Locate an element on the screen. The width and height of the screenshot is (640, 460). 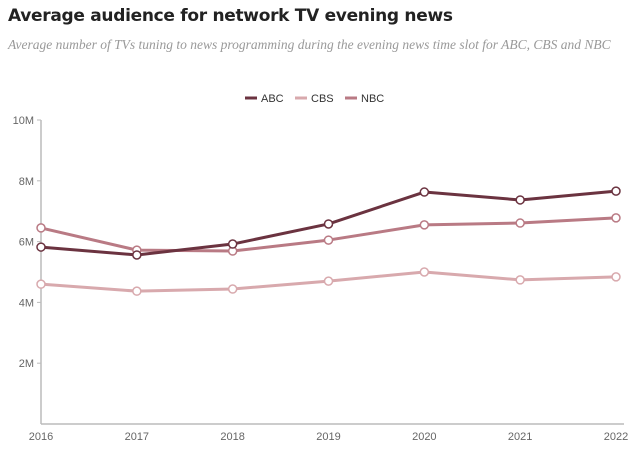
x-tick-label: 2020 is located at coordinates (424, 437).